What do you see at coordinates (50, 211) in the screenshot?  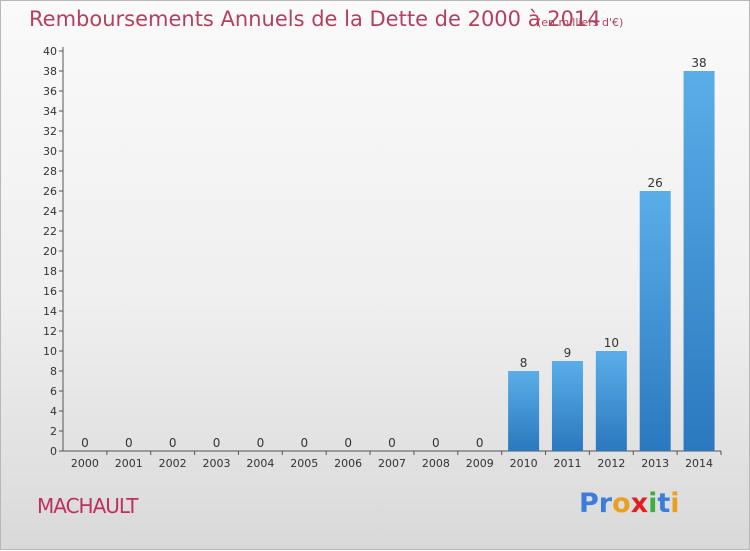 I see `y-tick-label: 24` at bounding box center [50, 211].